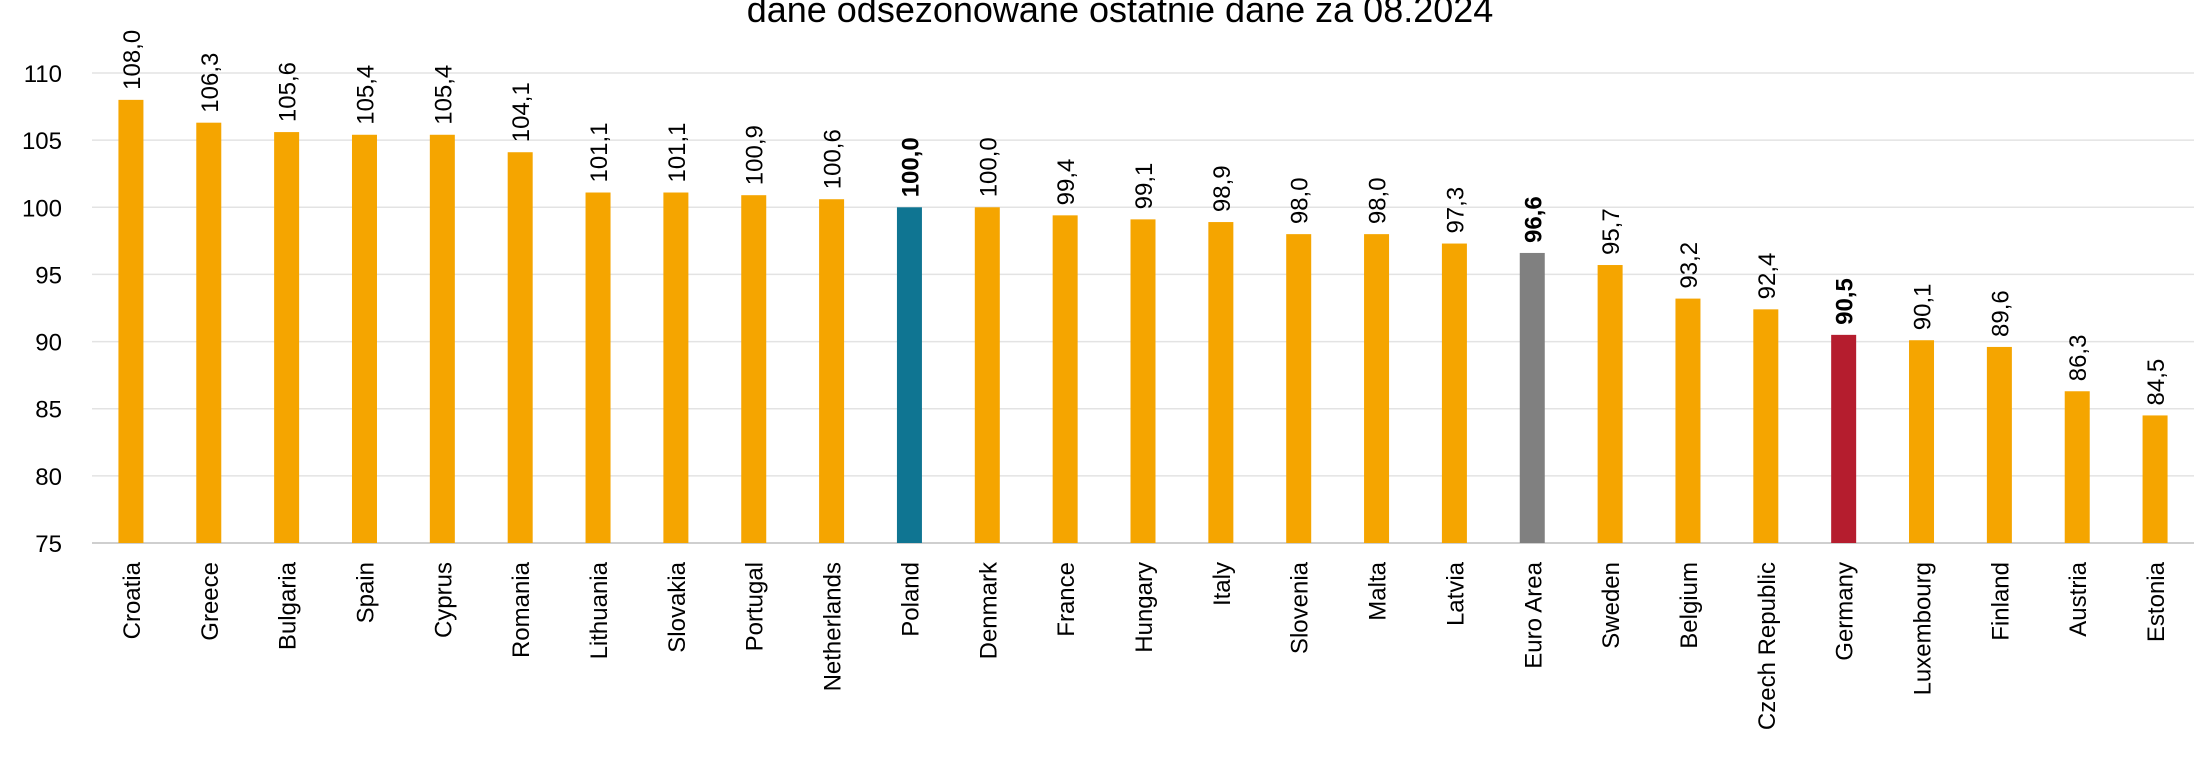 The image size is (2194, 766). Describe the element at coordinates (1455, 593) in the screenshot. I see `x-tick-label: Latvia` at that location.